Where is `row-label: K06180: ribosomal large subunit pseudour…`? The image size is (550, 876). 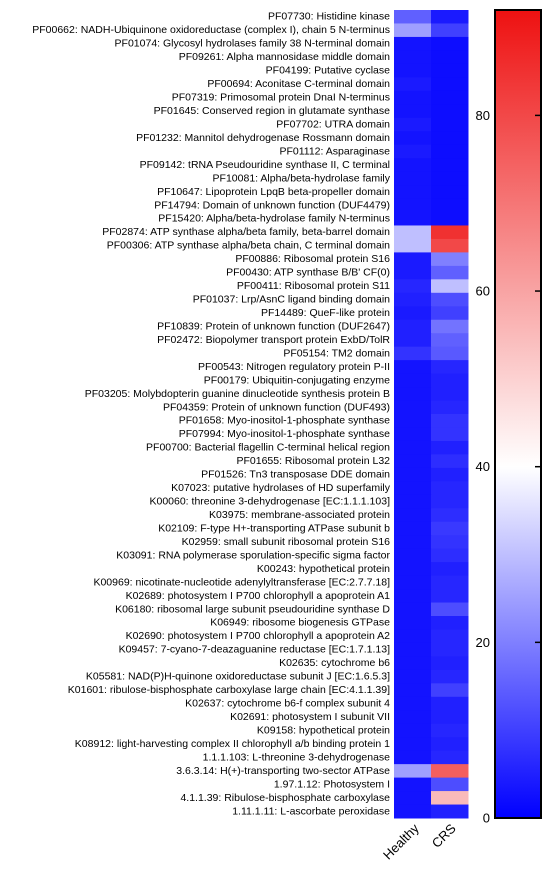
row-label: K06180: ribosomal large subunit pseudour… is located at coordinates (252, 609).